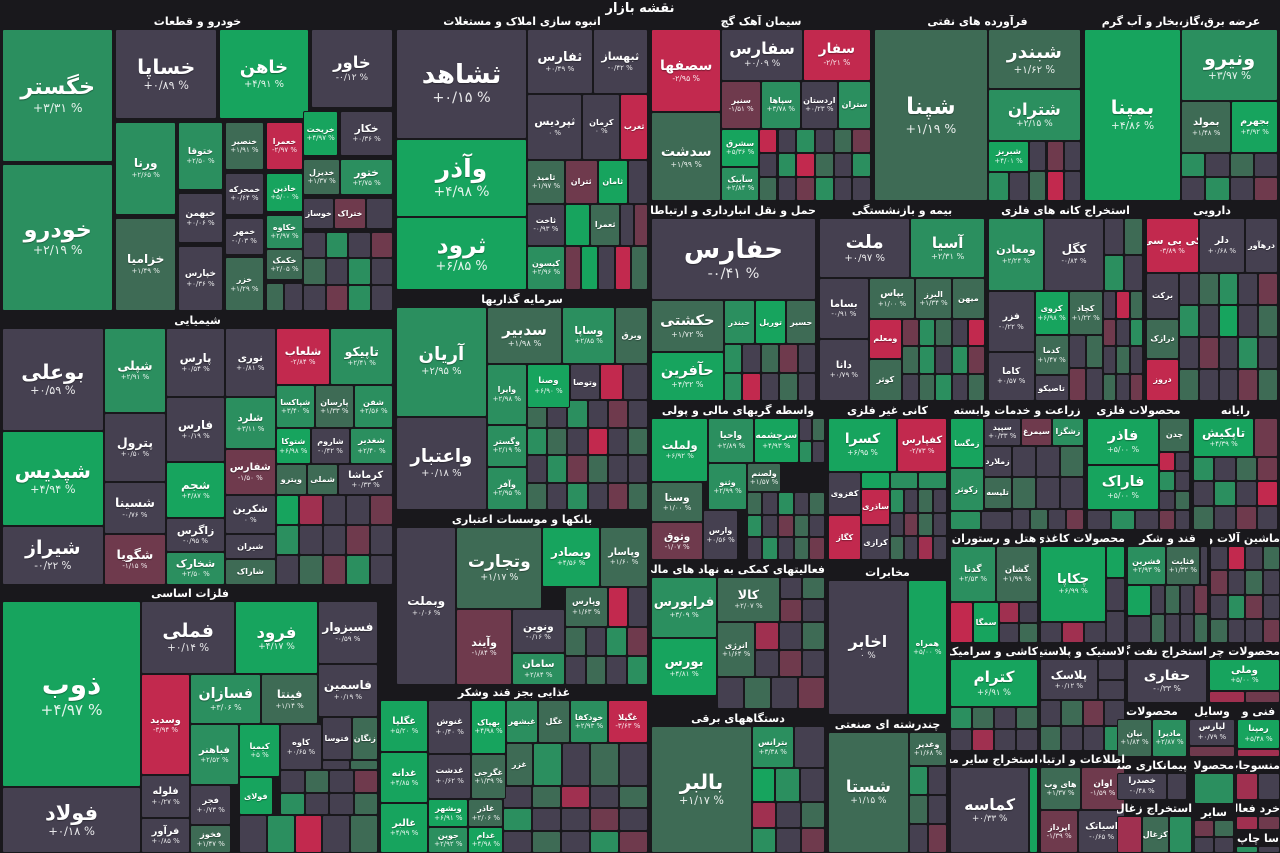  Describe the element at coordinates (450, 727) in the screenshot. I see `stock-tile: غنوش +۰/۴۰ %` at that location.